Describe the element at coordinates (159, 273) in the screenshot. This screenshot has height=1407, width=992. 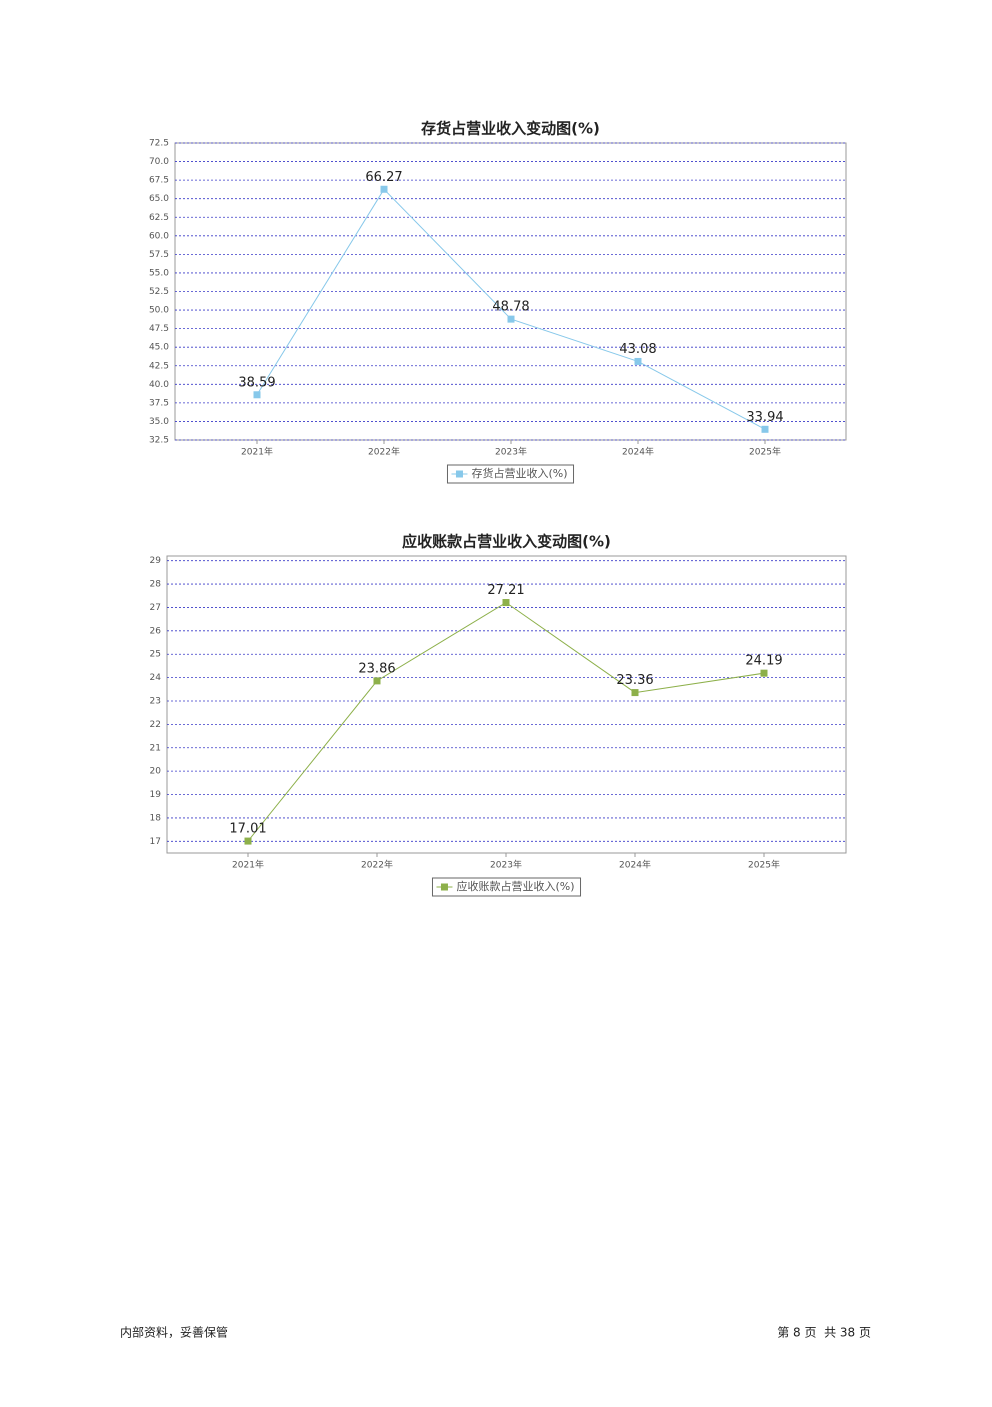
I see `y-tick-label: 55.0` at that location.